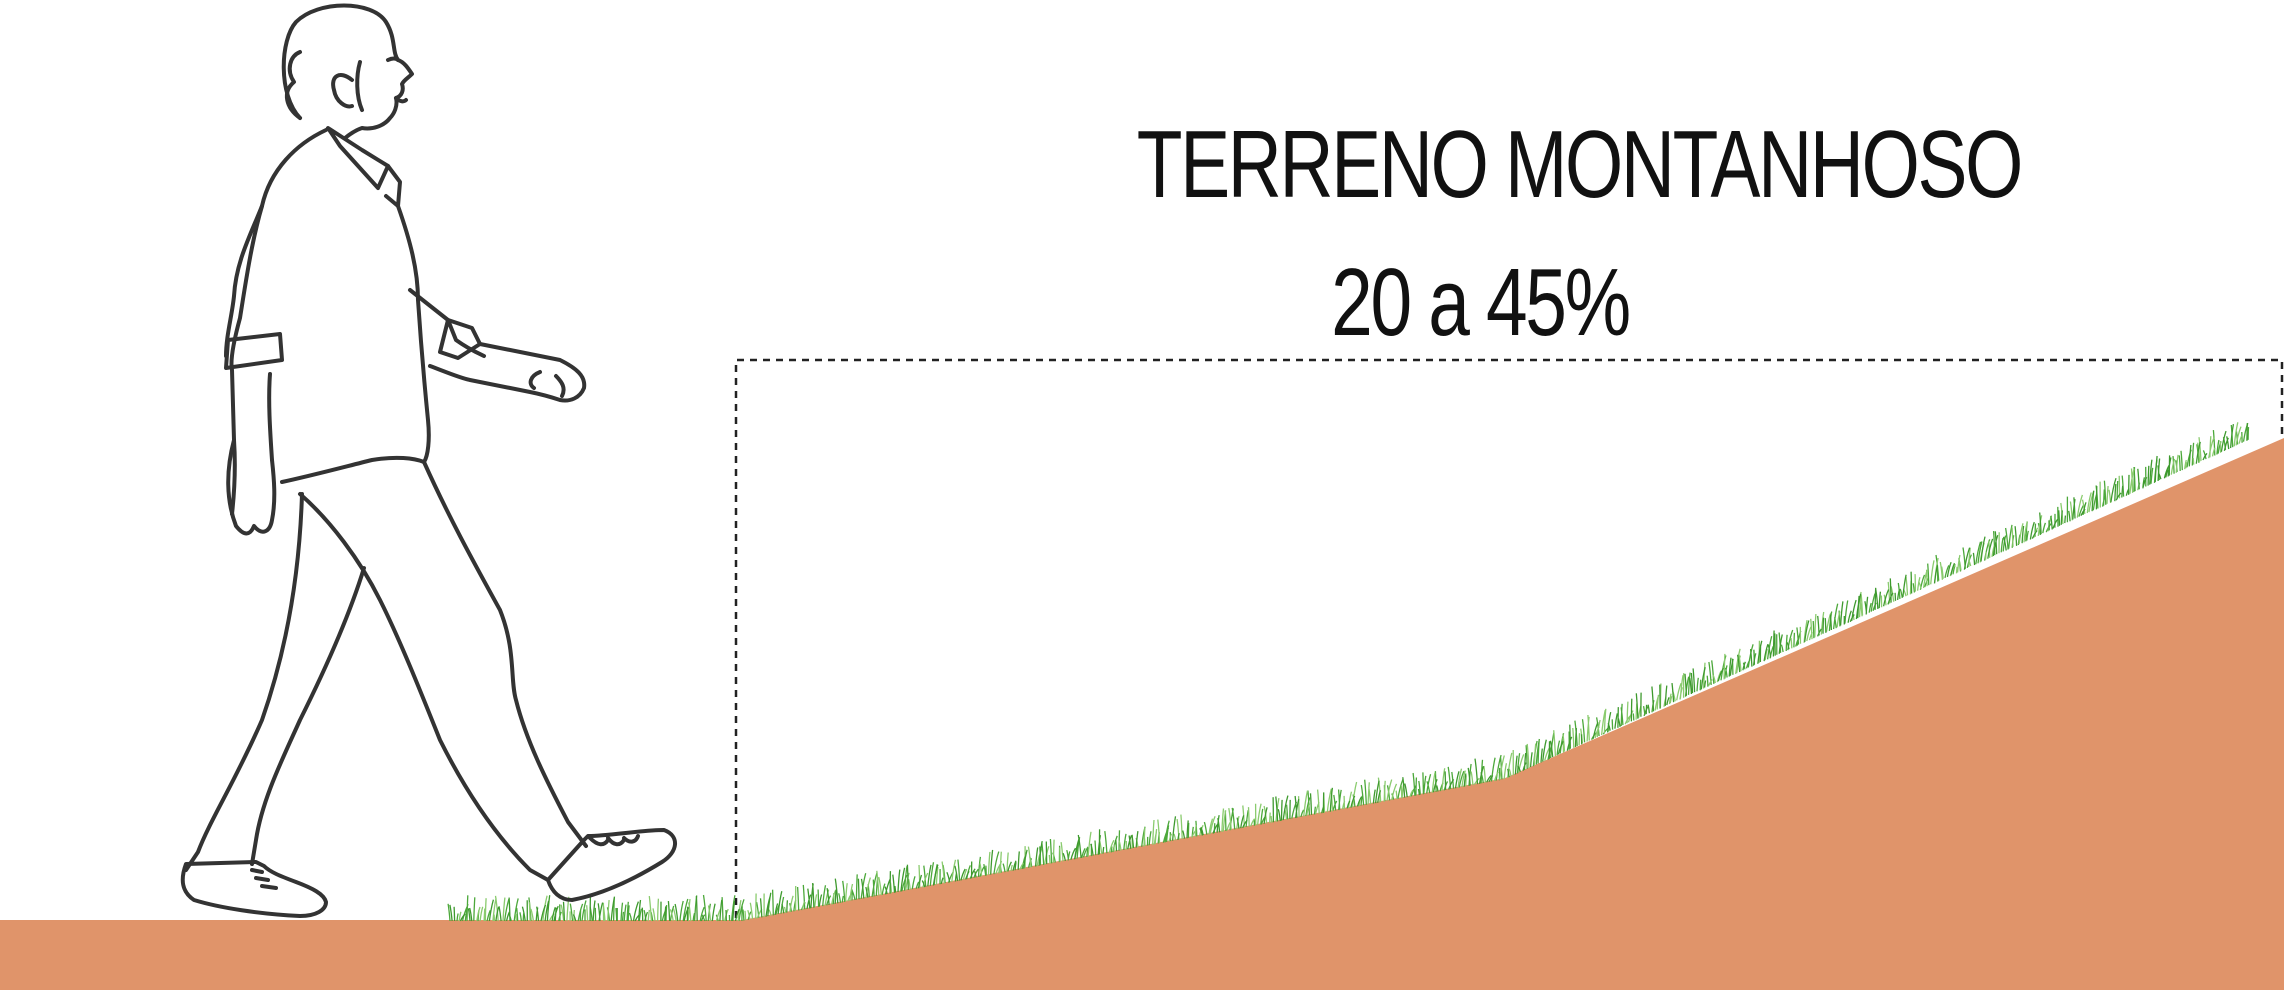 This screenshot has width=2284, height=990. I want to click on back-forearm-front, so click(270, 417).